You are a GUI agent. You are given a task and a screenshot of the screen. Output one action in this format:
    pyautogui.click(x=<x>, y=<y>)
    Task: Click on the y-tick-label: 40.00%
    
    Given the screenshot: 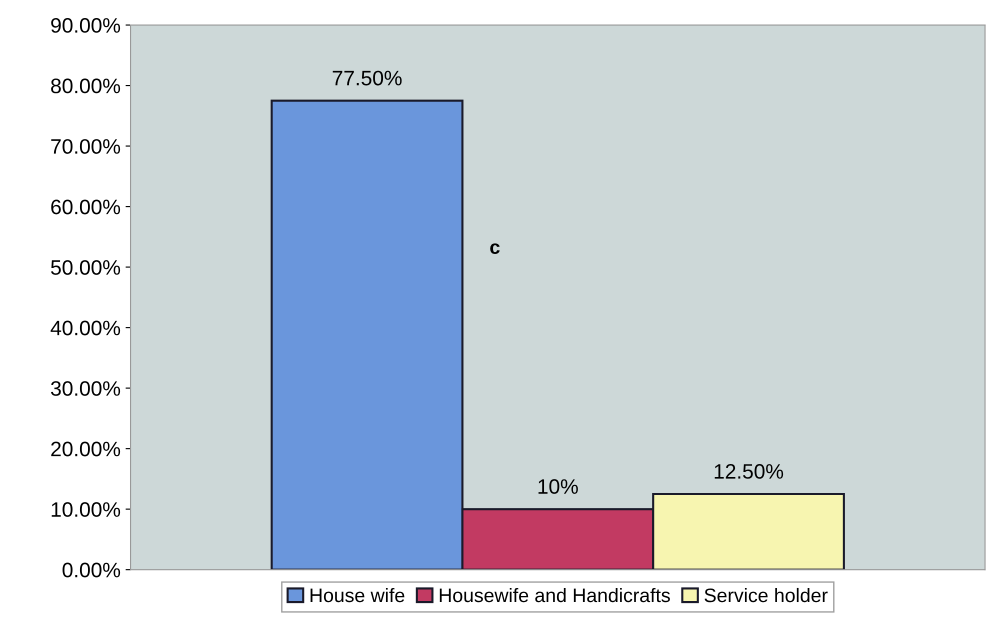 What is the action you would take?
    pyautogui.click(x=85, y=328)
    